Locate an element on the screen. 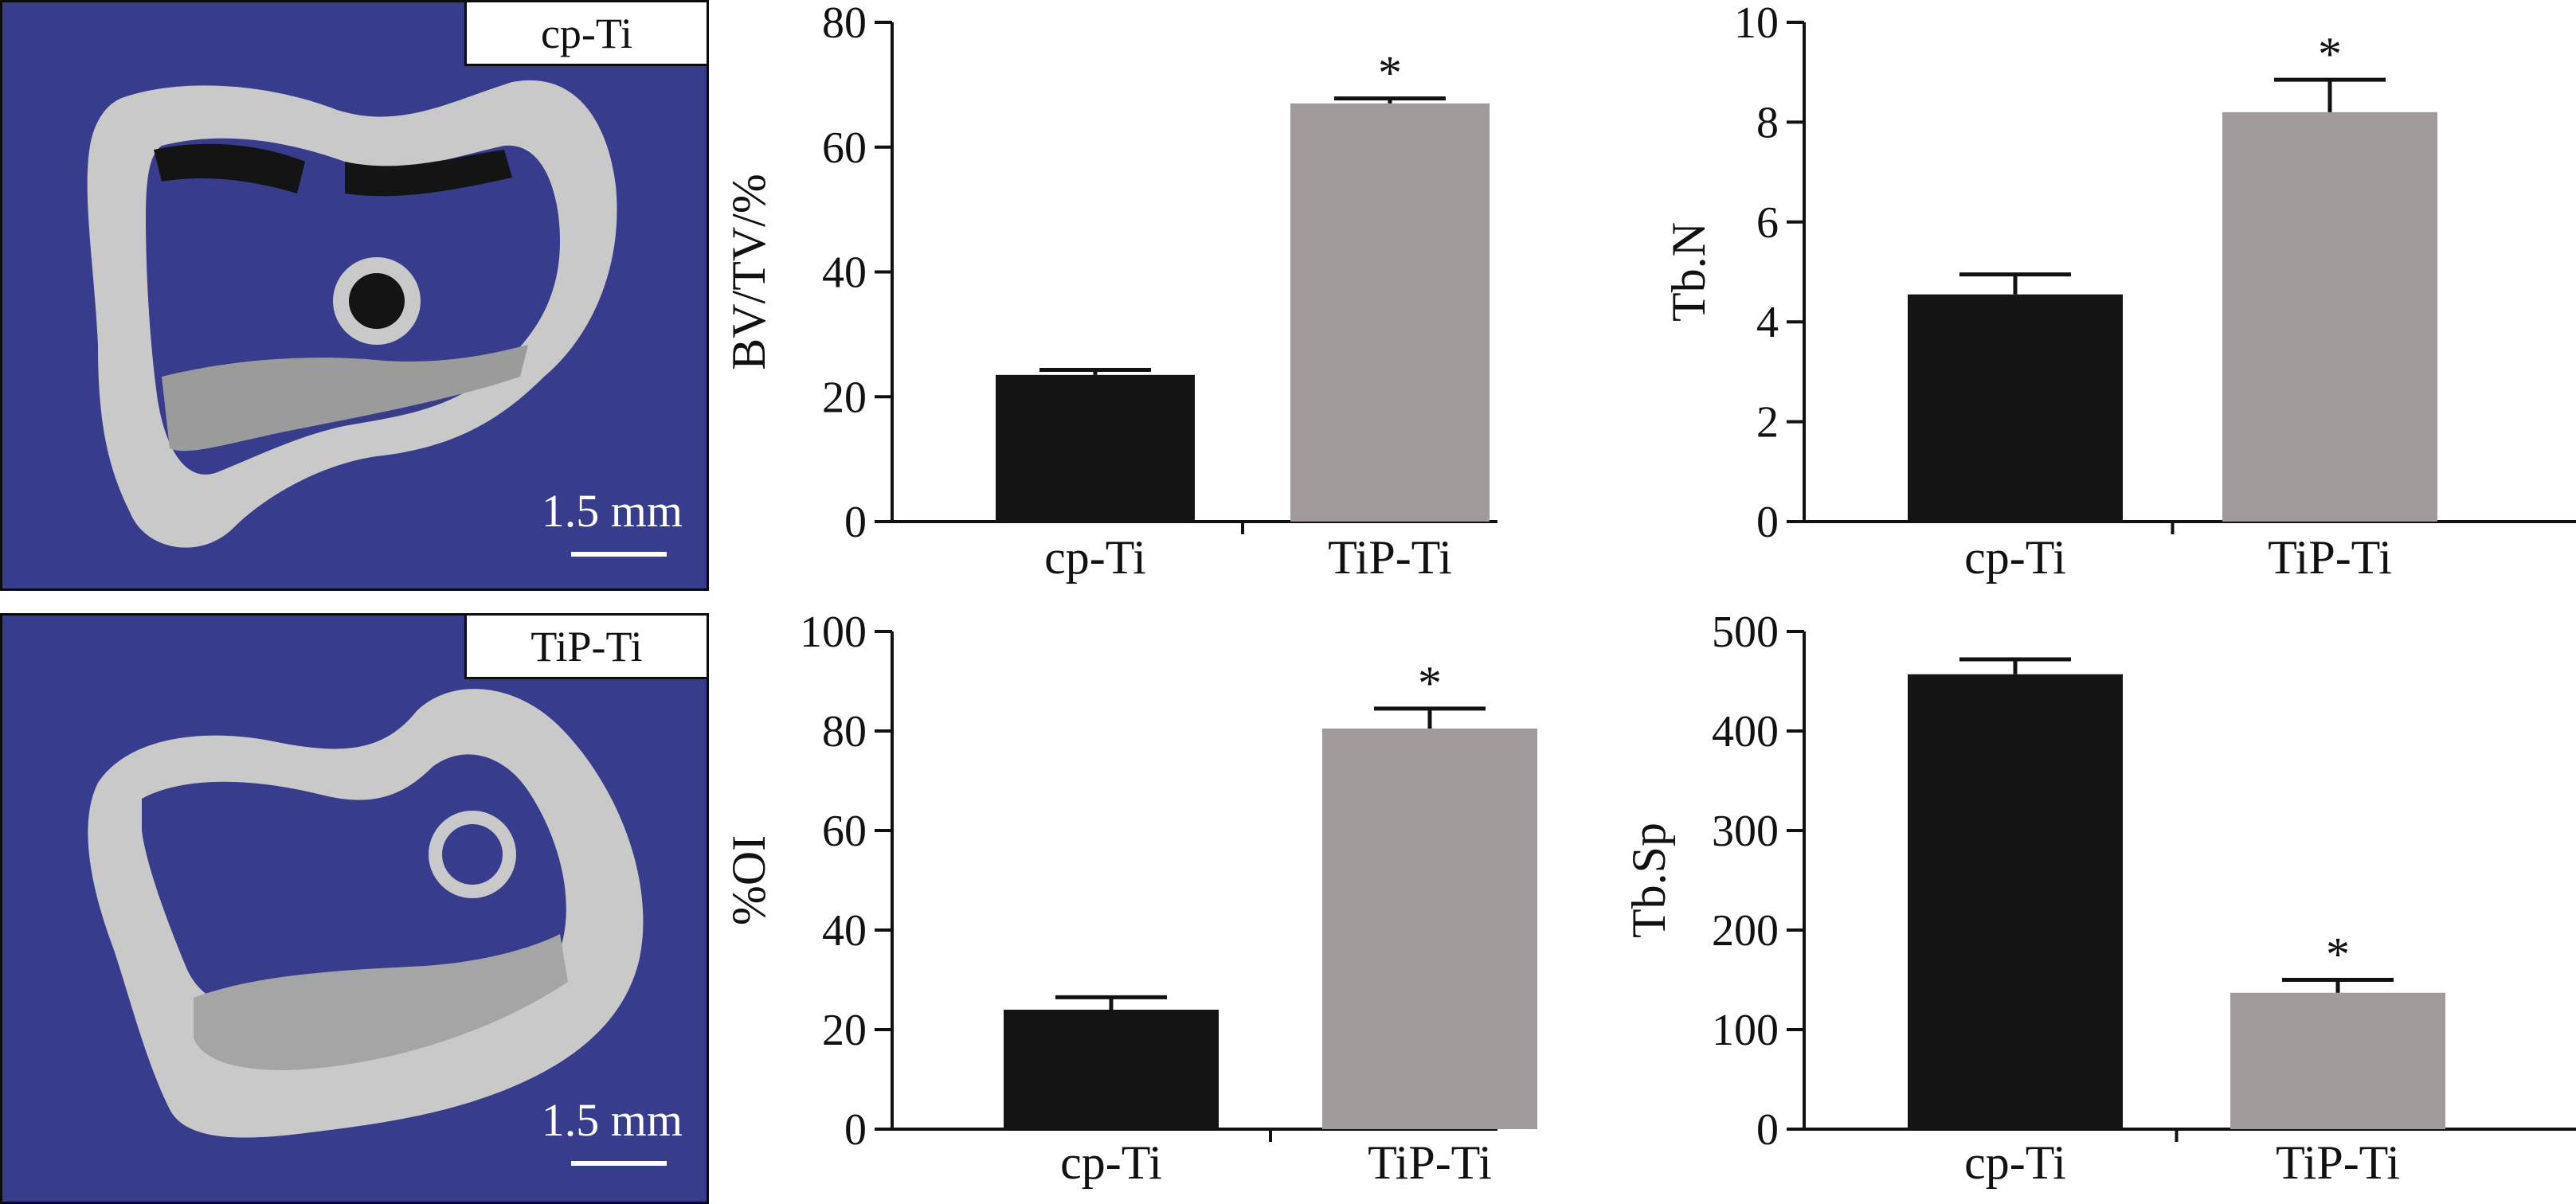  image-label: cp-Ti is located at coordinates (585, 34).